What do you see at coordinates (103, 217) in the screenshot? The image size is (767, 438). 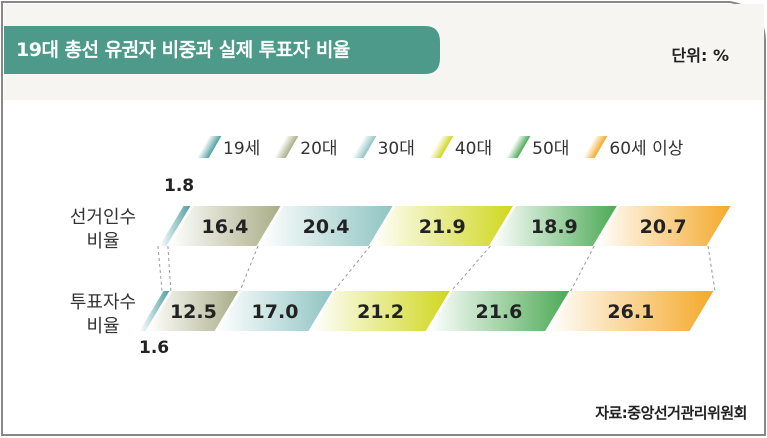 I see `row-label-line: 선거인수` at bounding box center [103, 217].